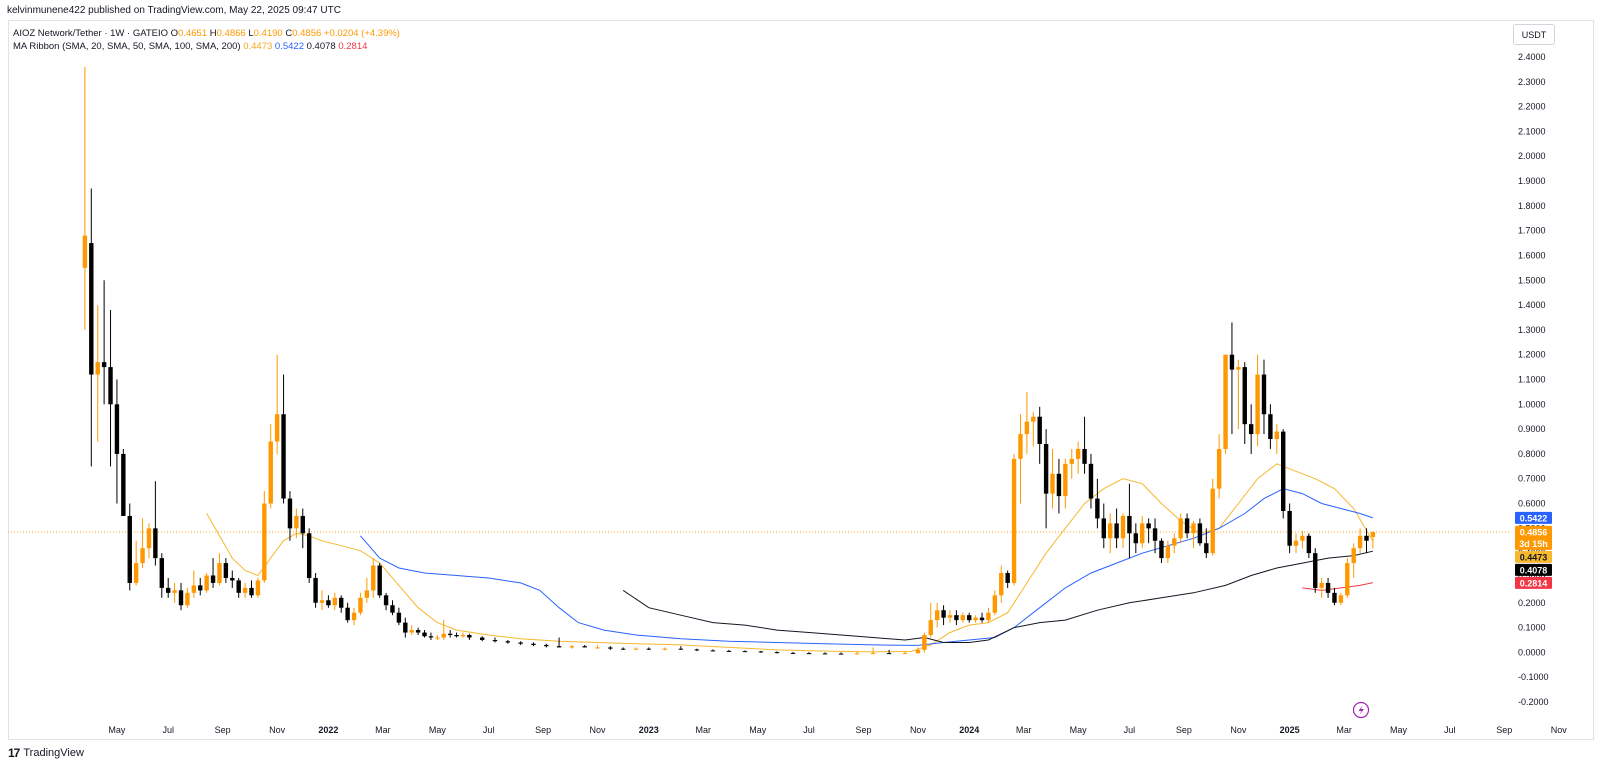  Describe the element at coordinates (1534, 34) in the screenshot. I see `currency-button: USDT` at that location.